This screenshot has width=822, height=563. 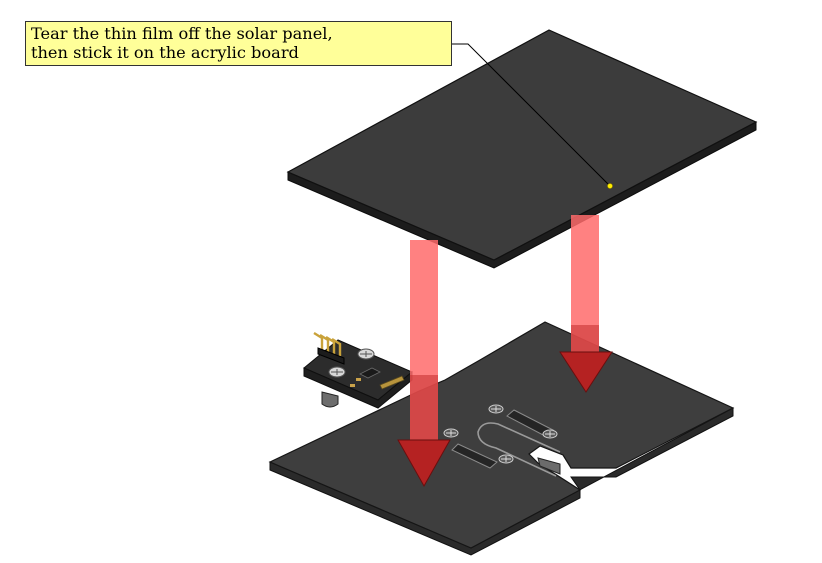 I want to click on callout-leader, so click(x=532, y=116).